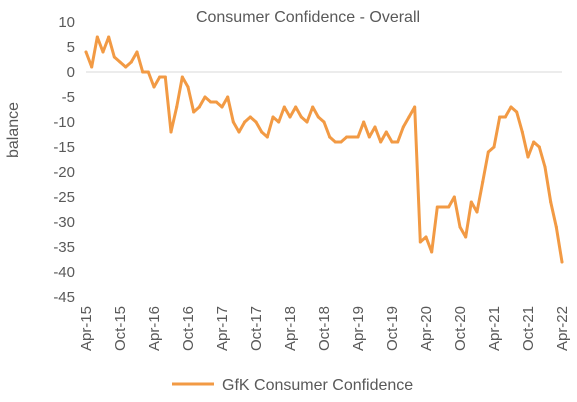  I want to click on x-tick-label: Oct-17, so click(256, 328).